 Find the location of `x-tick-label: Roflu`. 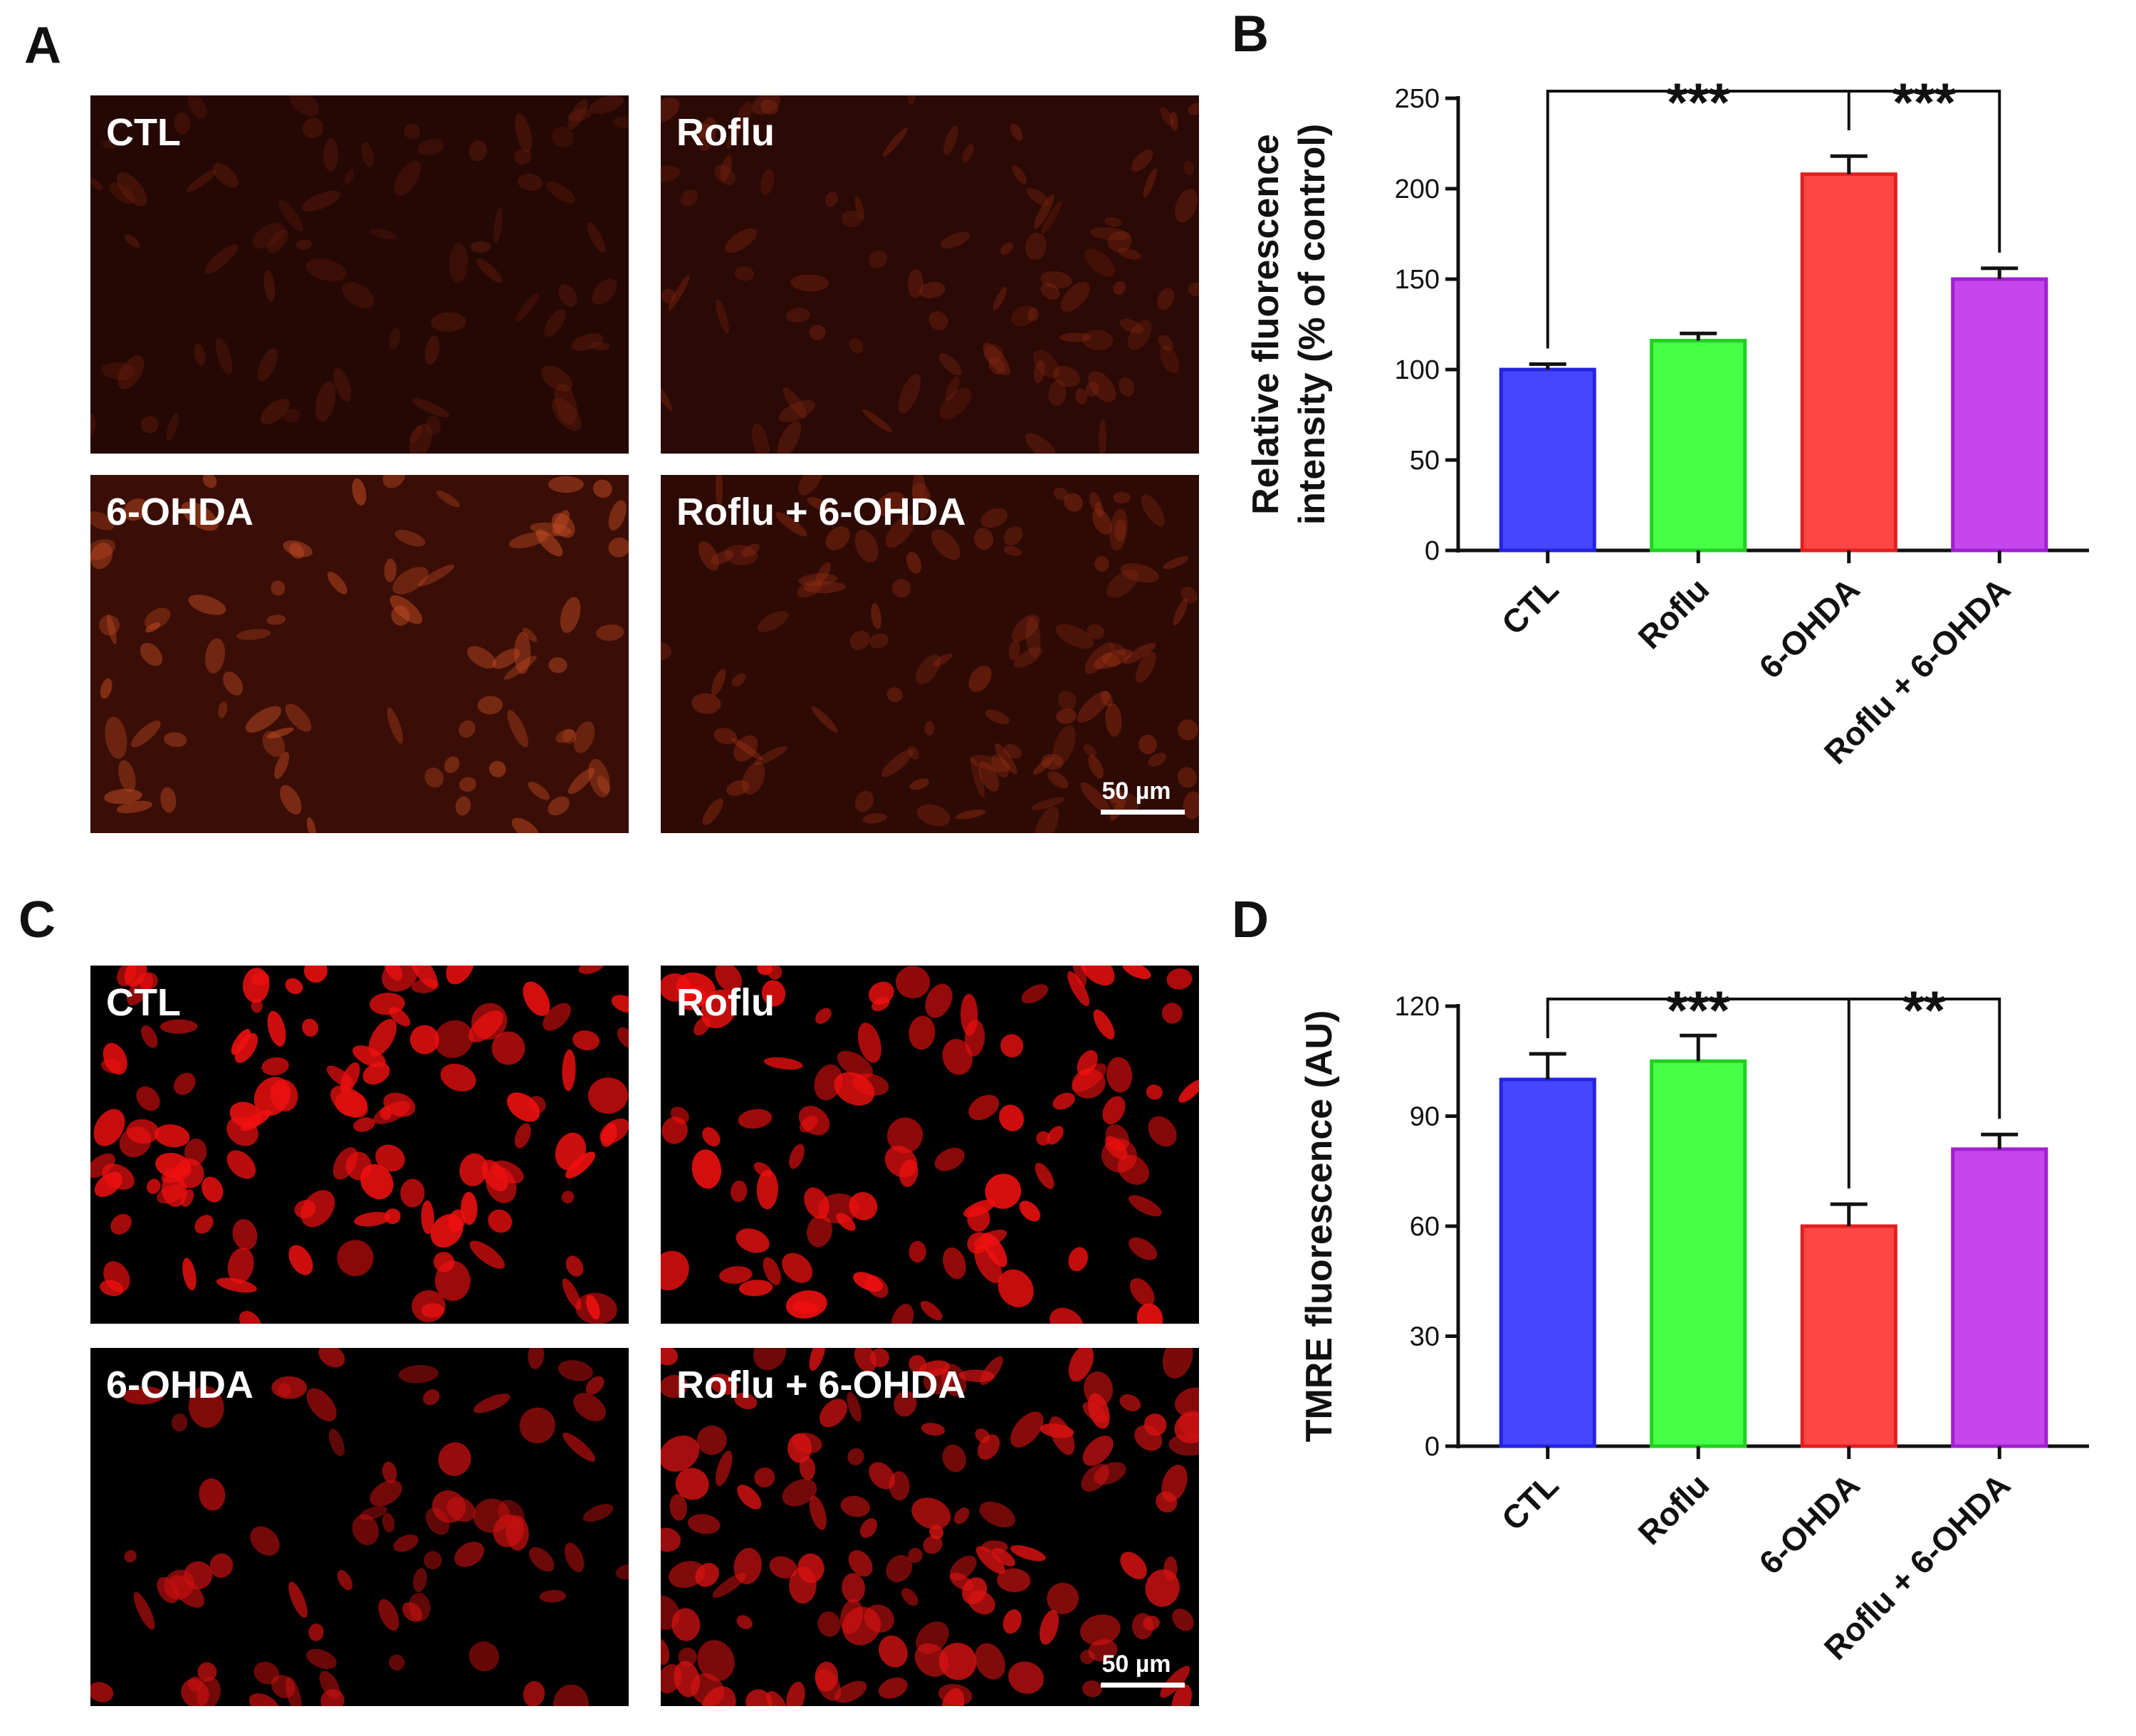

x-tick-label: Roflu is located at coordinates (1673, 1509).